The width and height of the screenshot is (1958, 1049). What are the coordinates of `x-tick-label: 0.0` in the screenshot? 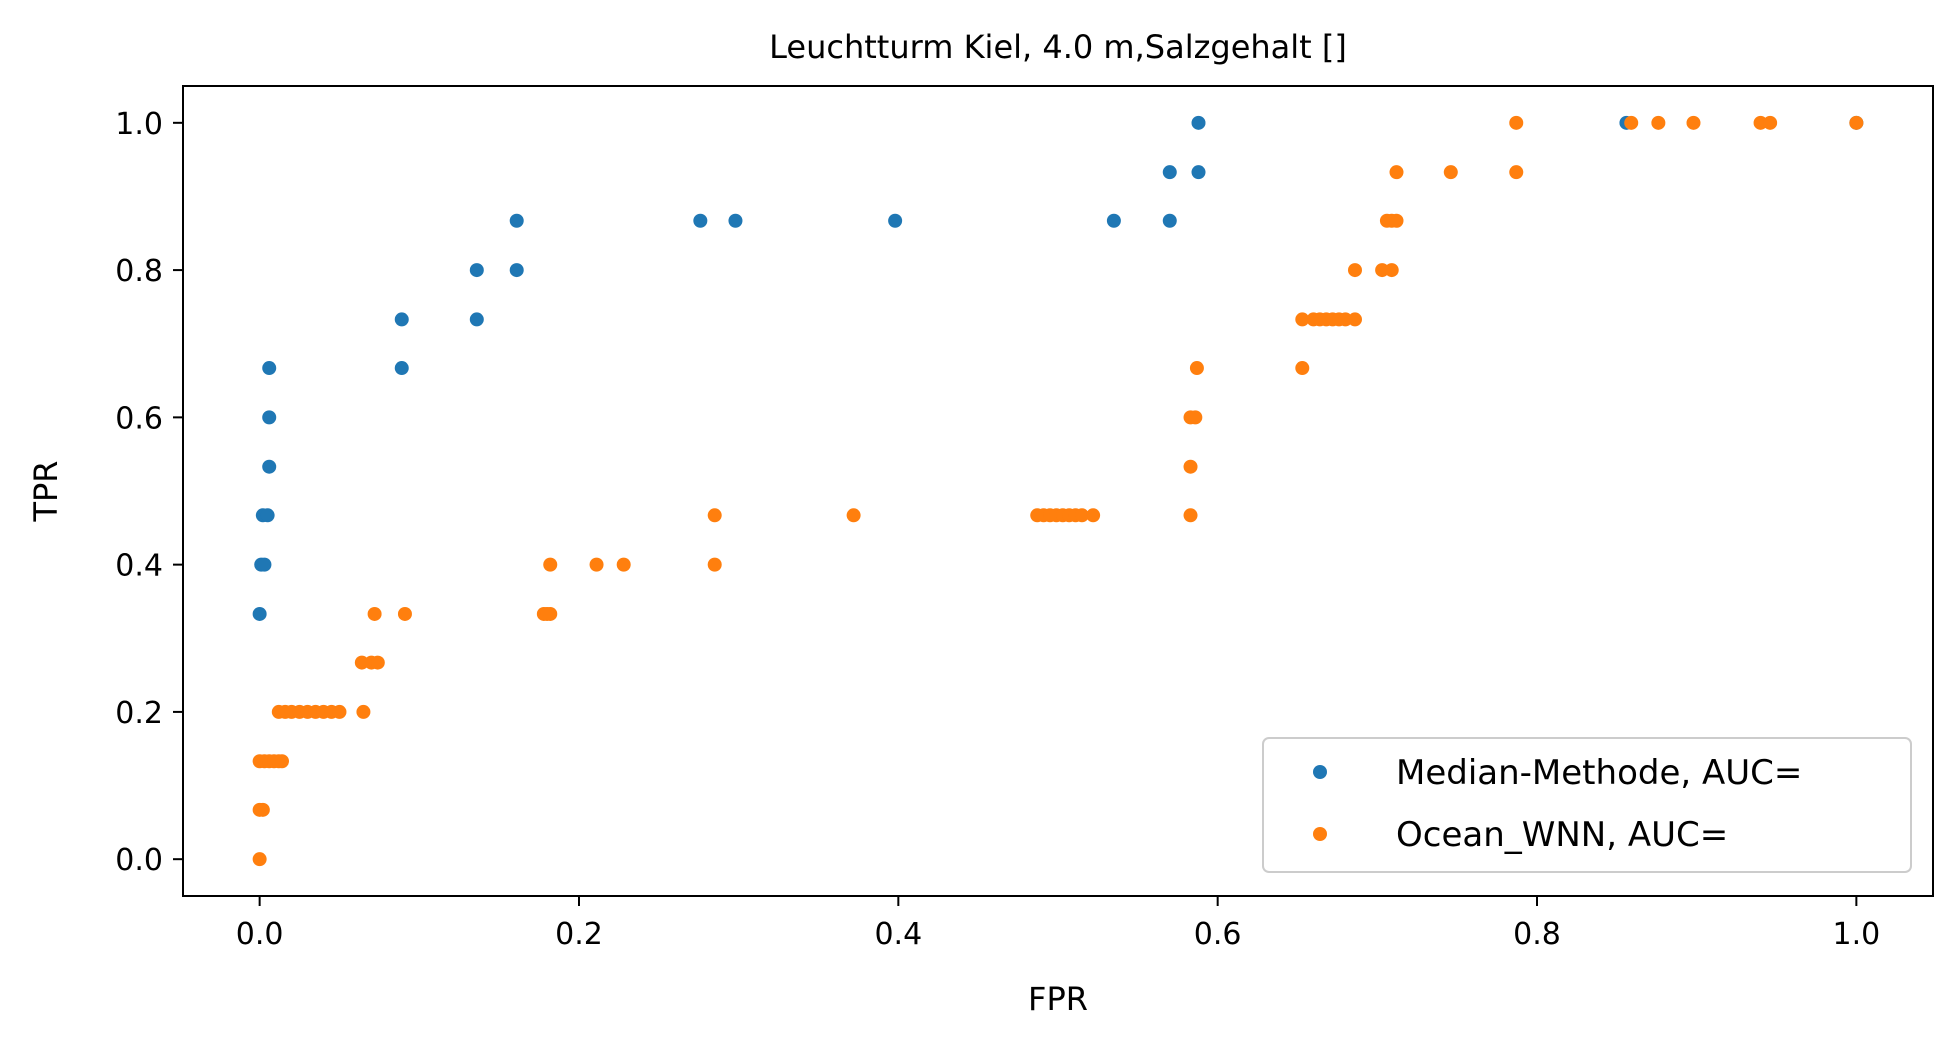 It's located at (260, 934).